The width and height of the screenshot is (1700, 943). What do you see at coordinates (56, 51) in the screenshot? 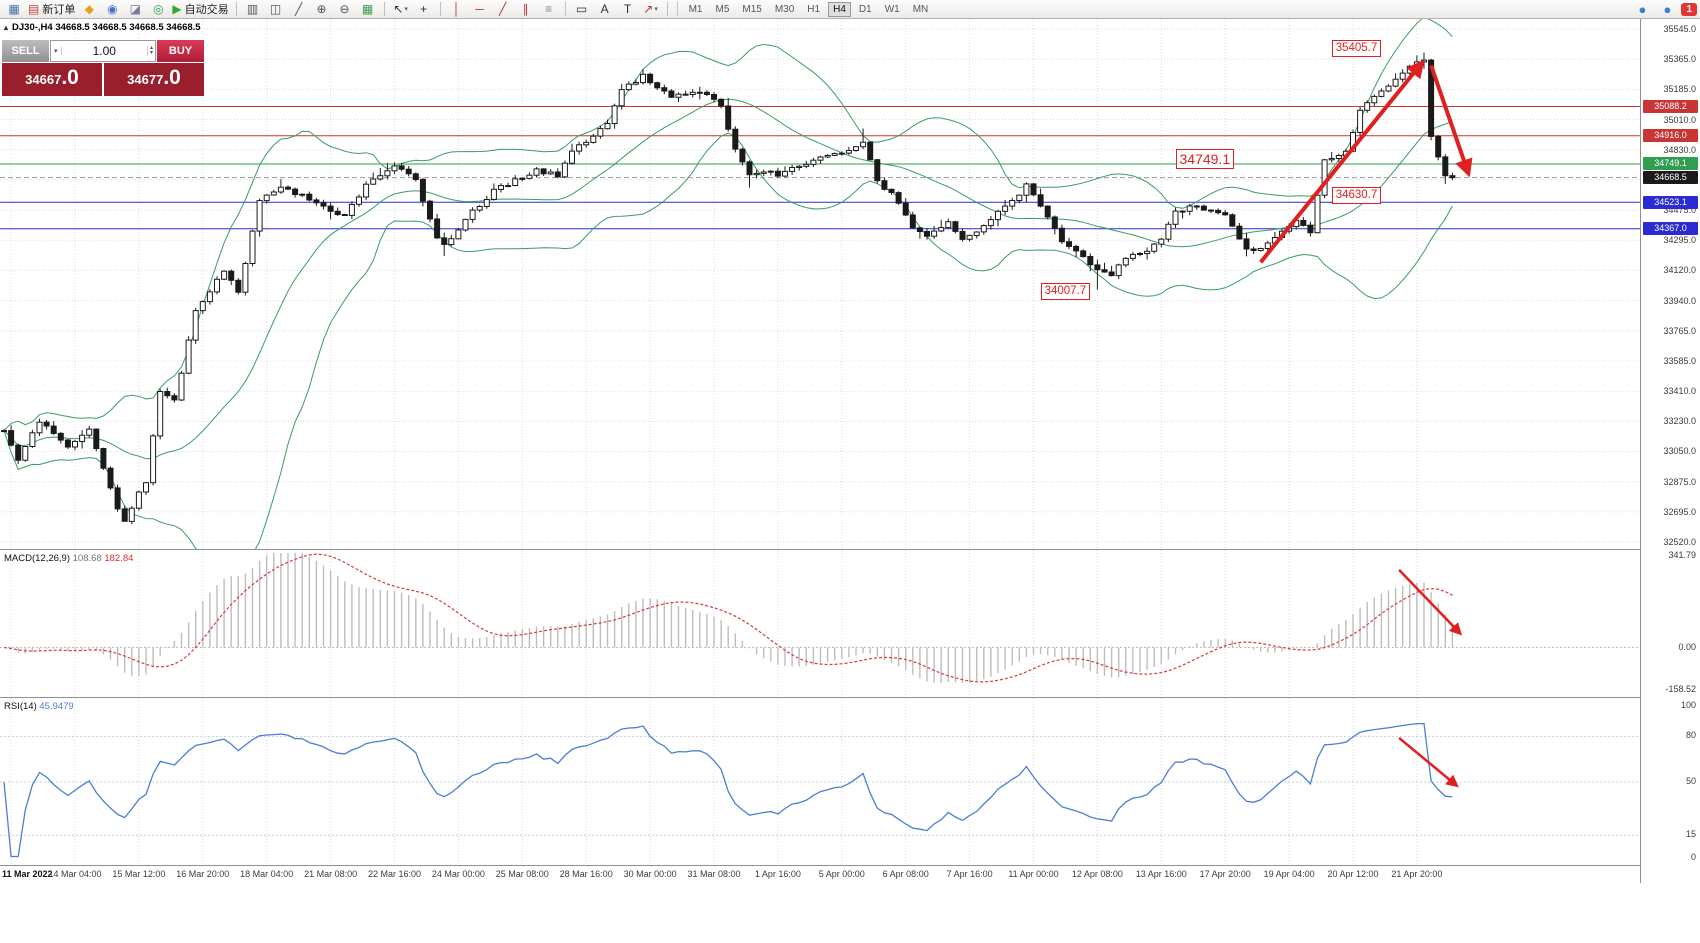
I see `volume-dropdown-icon: ▾` at bounding box center [56, 51].